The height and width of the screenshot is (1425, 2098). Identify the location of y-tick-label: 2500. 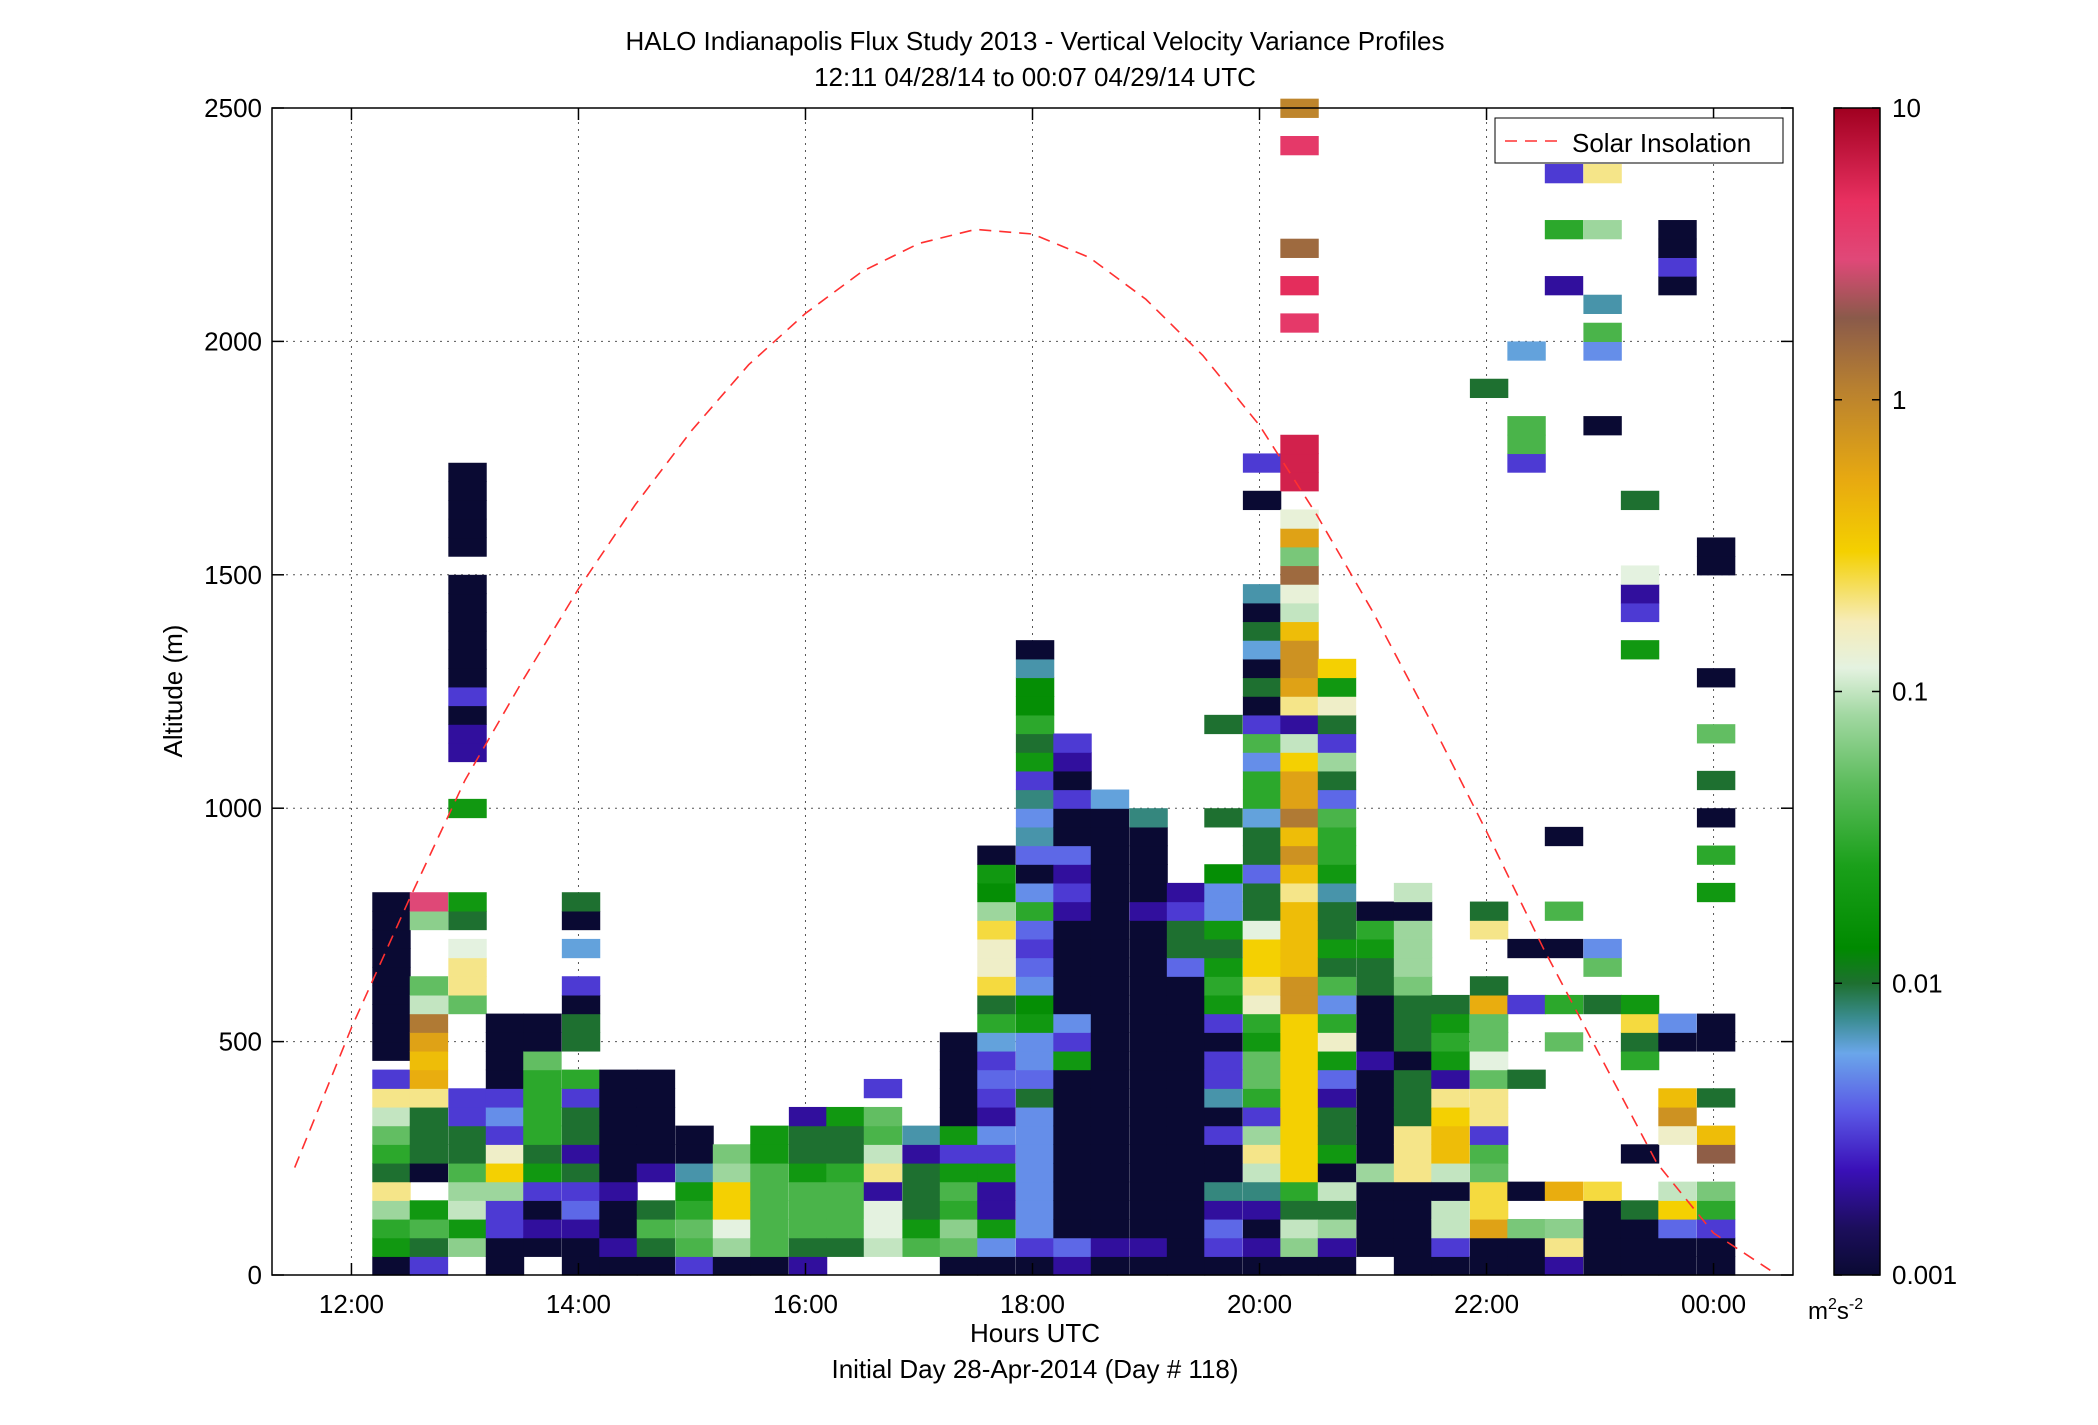
(233, 108).